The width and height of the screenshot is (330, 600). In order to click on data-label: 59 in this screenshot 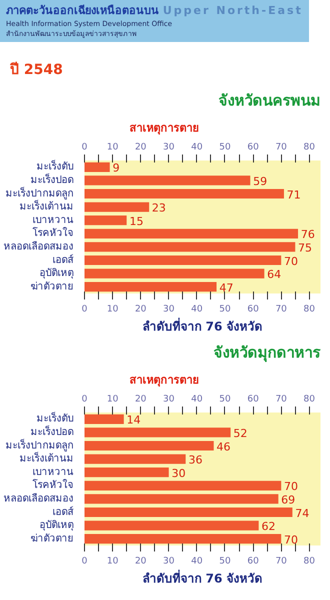, I will do `click(260, 181)`.